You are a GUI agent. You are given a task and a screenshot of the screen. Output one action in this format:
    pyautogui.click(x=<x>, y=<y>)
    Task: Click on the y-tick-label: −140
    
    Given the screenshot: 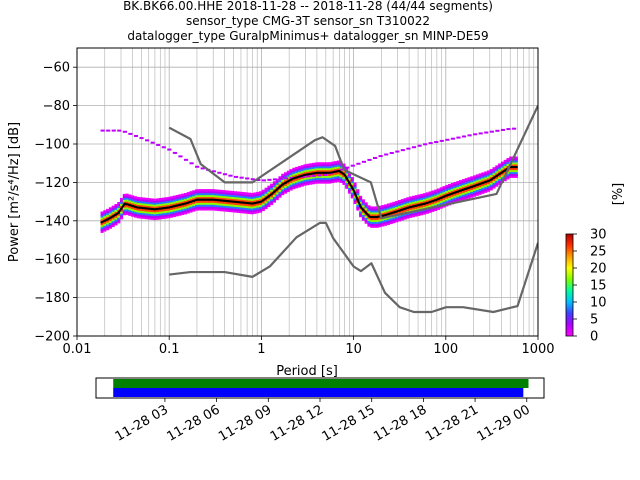 What is the action you would take?
    pyautogui.click(x=52, y=221)
    